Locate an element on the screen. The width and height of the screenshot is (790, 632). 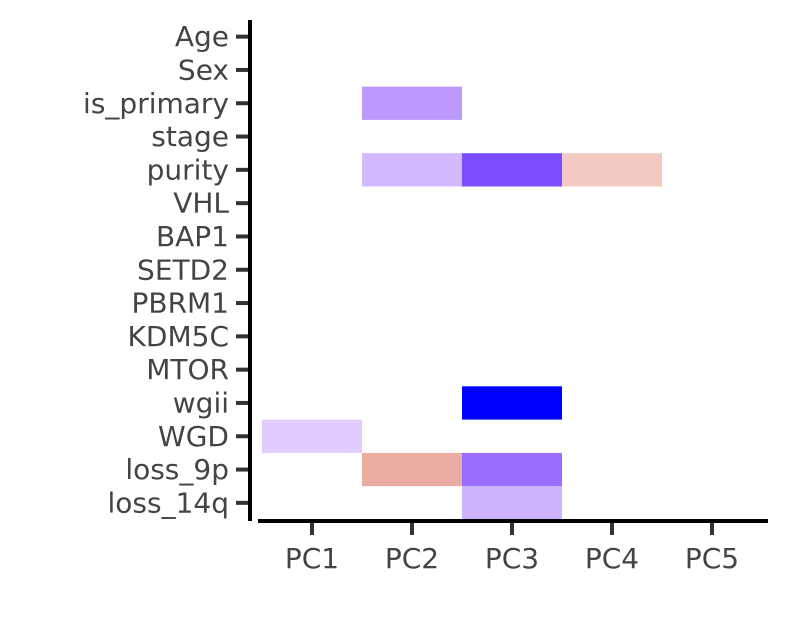
y-tick-label-setd2: SETD2 is located at coordinates (183, 269).